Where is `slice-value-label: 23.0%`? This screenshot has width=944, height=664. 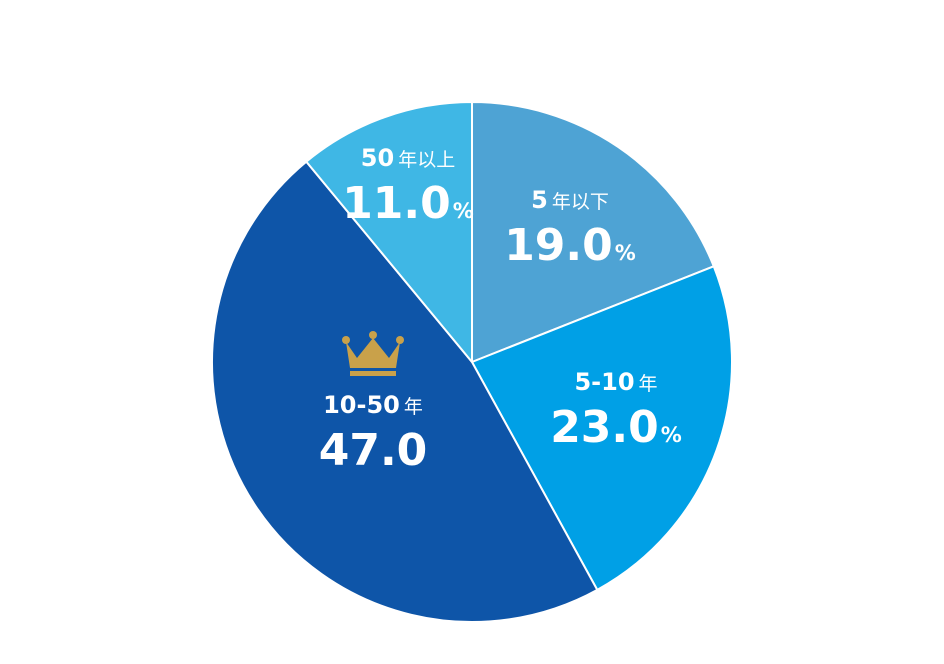 slice-value-label: 23.0% is located at coordinates (616, 427).